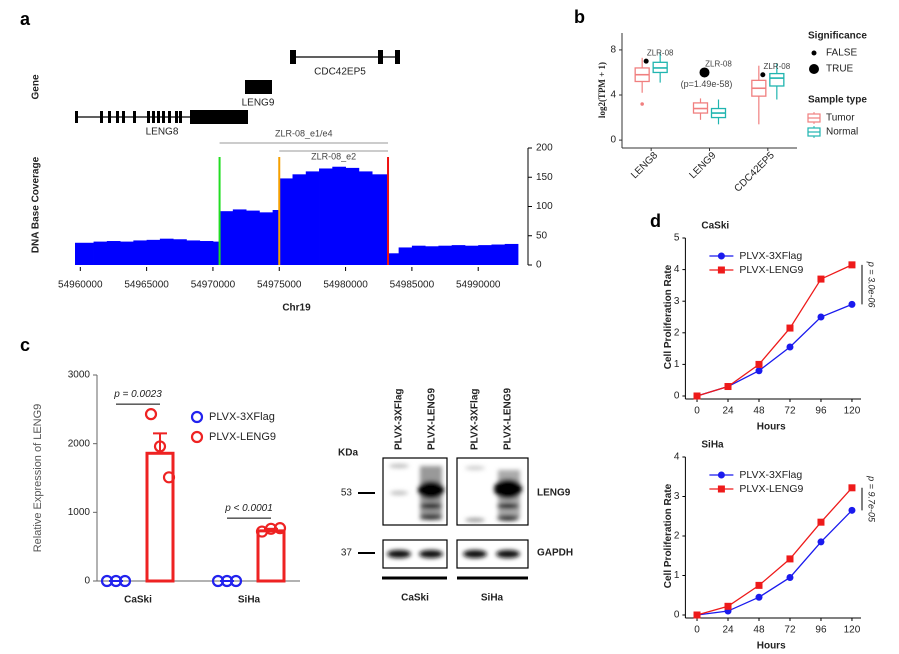 The image size is (899, 654). I want to click on panel-label: c, so click(25, 345).